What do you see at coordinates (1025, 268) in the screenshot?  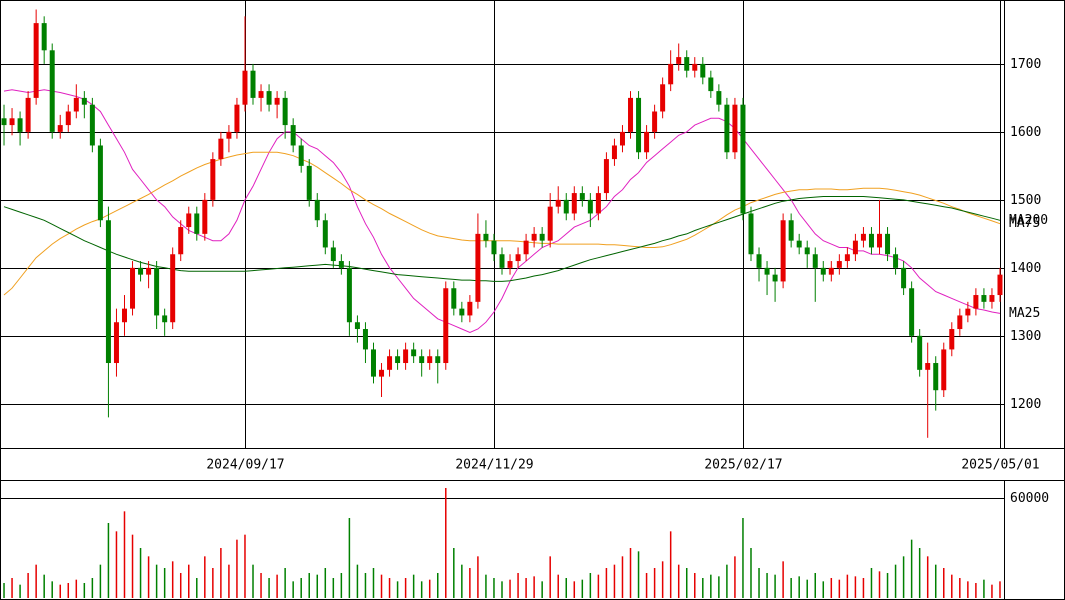 I see `y-tick-label: 1400` at bounding box center [1025, 268].